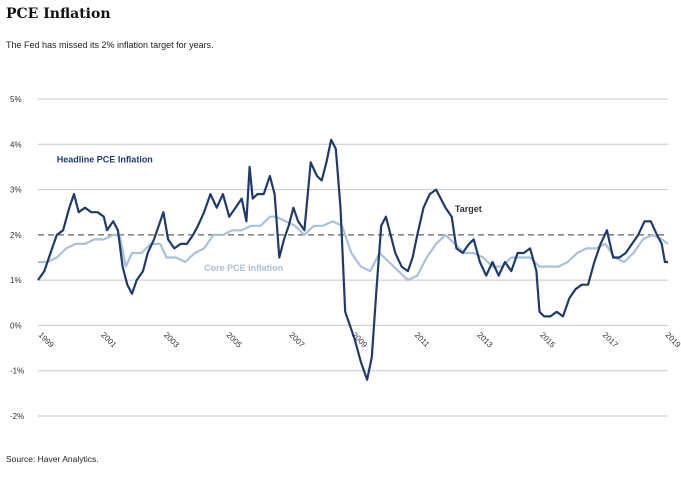  I want to click on y-tick-label: 1%, so click(16, 280).